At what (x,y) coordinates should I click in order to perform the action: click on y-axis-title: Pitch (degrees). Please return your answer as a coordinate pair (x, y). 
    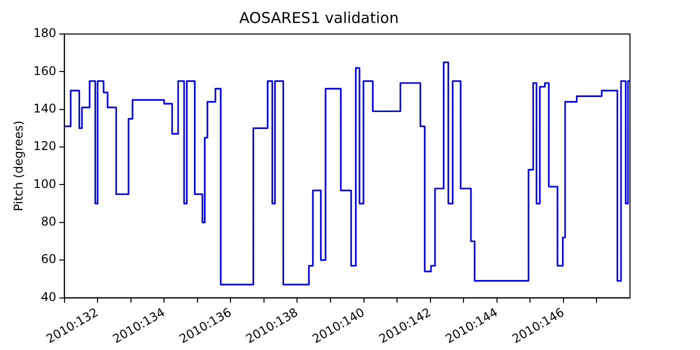
    Looking at the image, I should click on (18, 166).